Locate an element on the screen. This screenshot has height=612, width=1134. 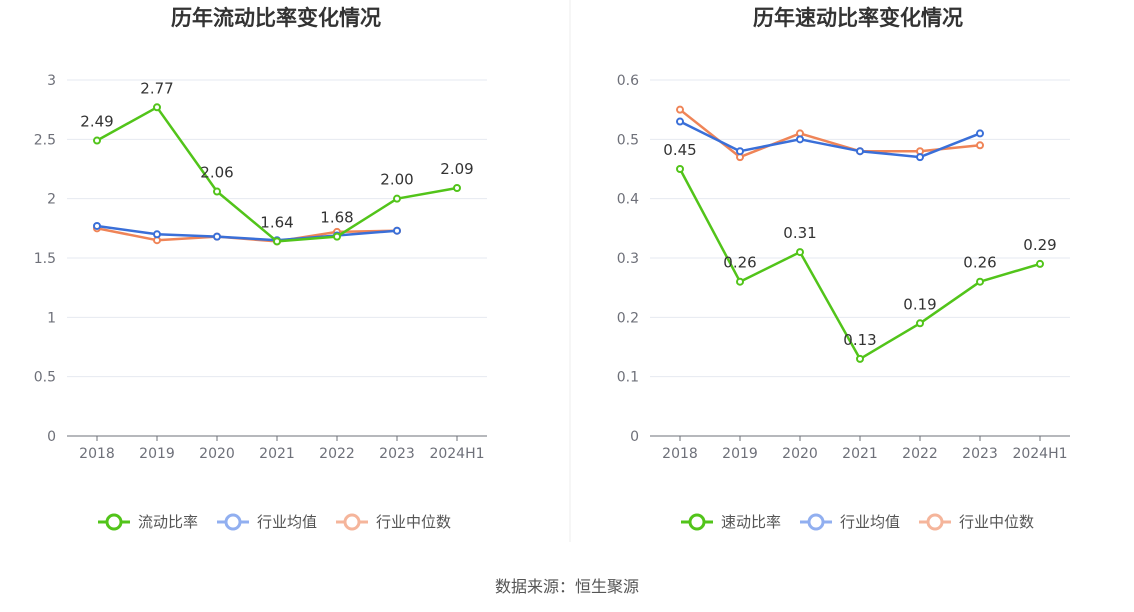
data-label: 0.29 is located at coordinates (1039, 245).